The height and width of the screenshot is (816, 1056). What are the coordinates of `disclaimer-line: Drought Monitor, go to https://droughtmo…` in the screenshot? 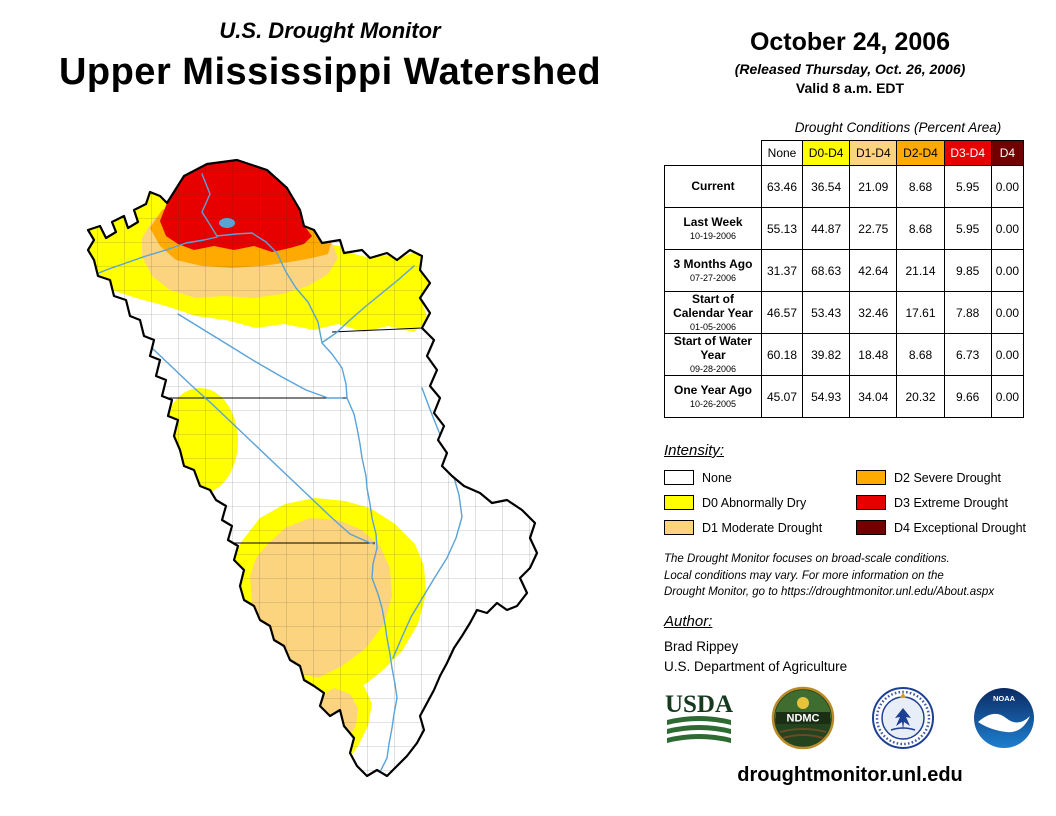 It's located at (829, 592).